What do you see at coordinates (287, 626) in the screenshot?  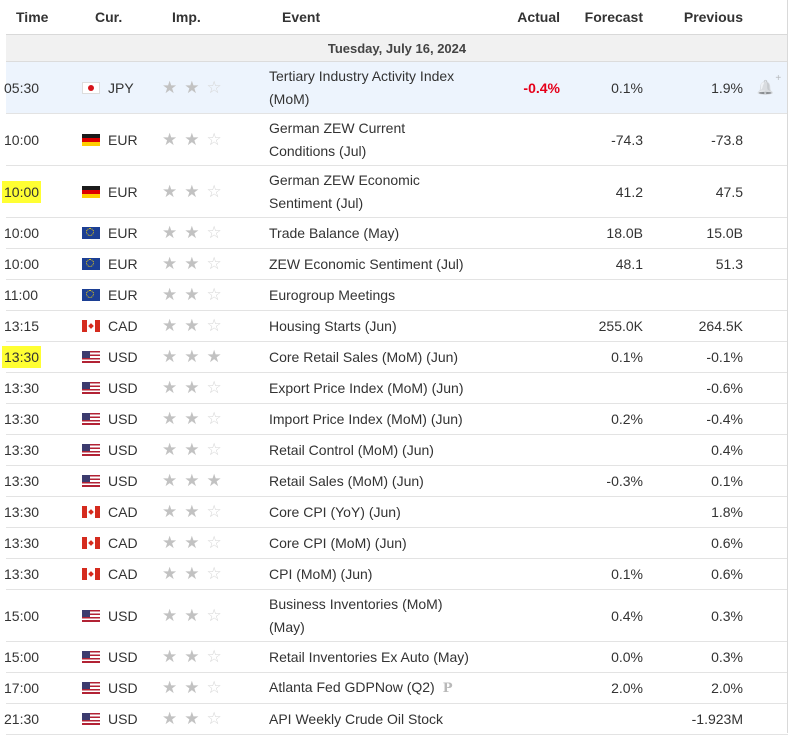 I see `event-name-continued: (May)` at bounding box center [287, 626].